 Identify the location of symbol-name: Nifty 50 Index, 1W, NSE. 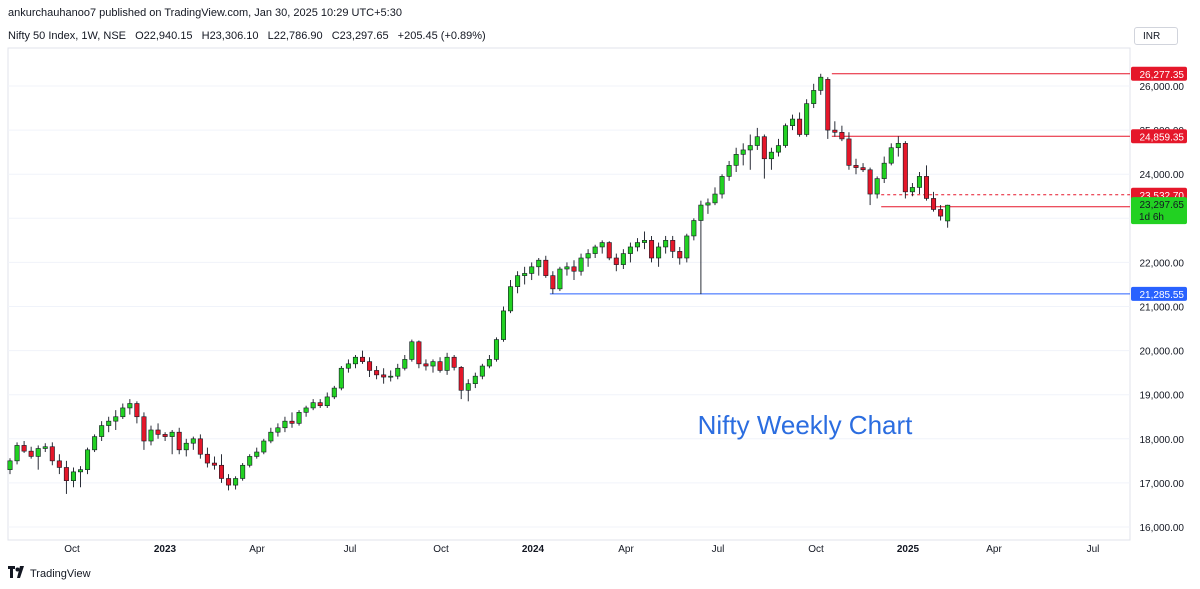
(67, 36).